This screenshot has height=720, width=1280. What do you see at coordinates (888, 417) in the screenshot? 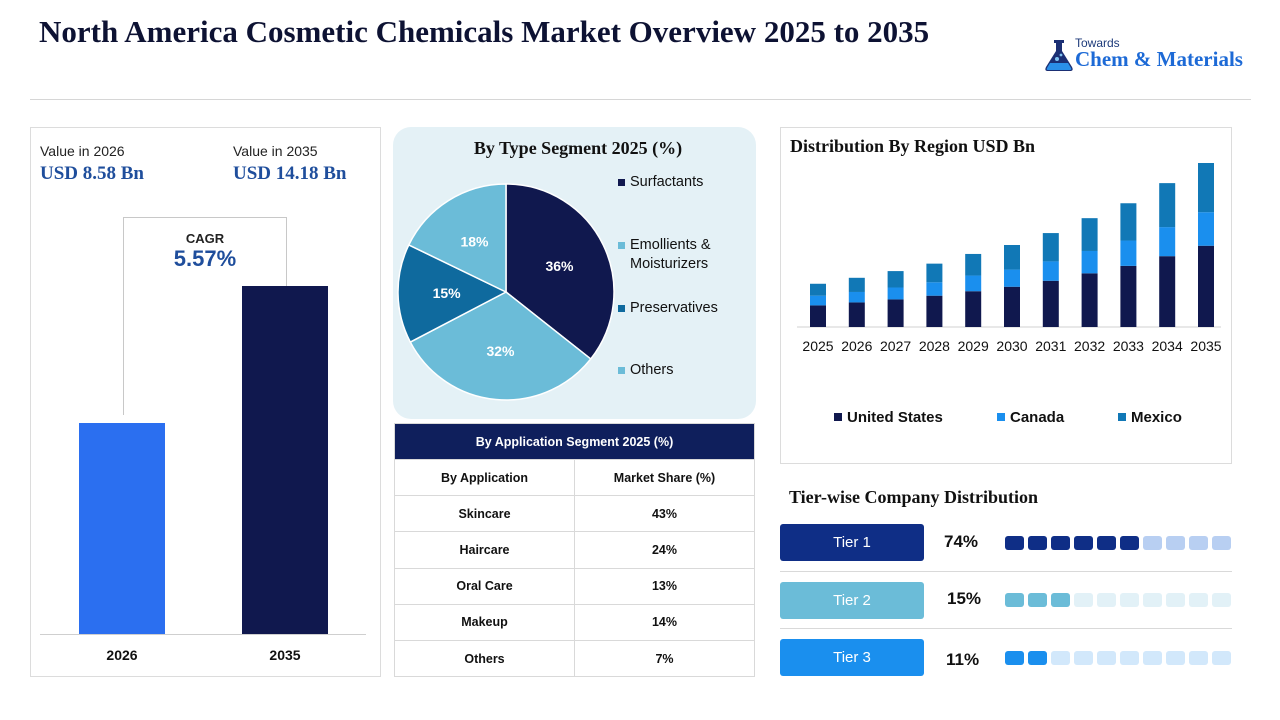
I see `legend-item-united-states: United States` at bounding box center [888, 417].